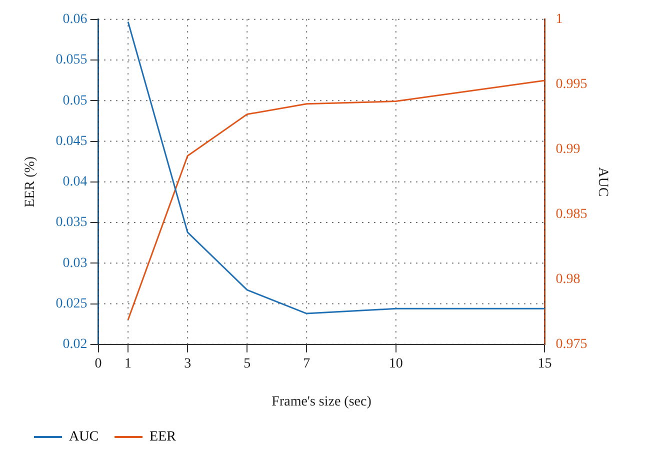  What do you see at coordinates (84, 437) in the screenshot?
I see `legend-label: AUC` at bounding box center [84, 437].